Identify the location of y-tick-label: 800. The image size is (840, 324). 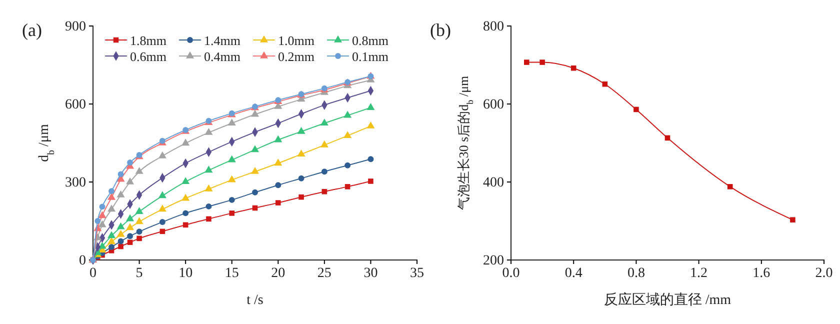
(493, 26).